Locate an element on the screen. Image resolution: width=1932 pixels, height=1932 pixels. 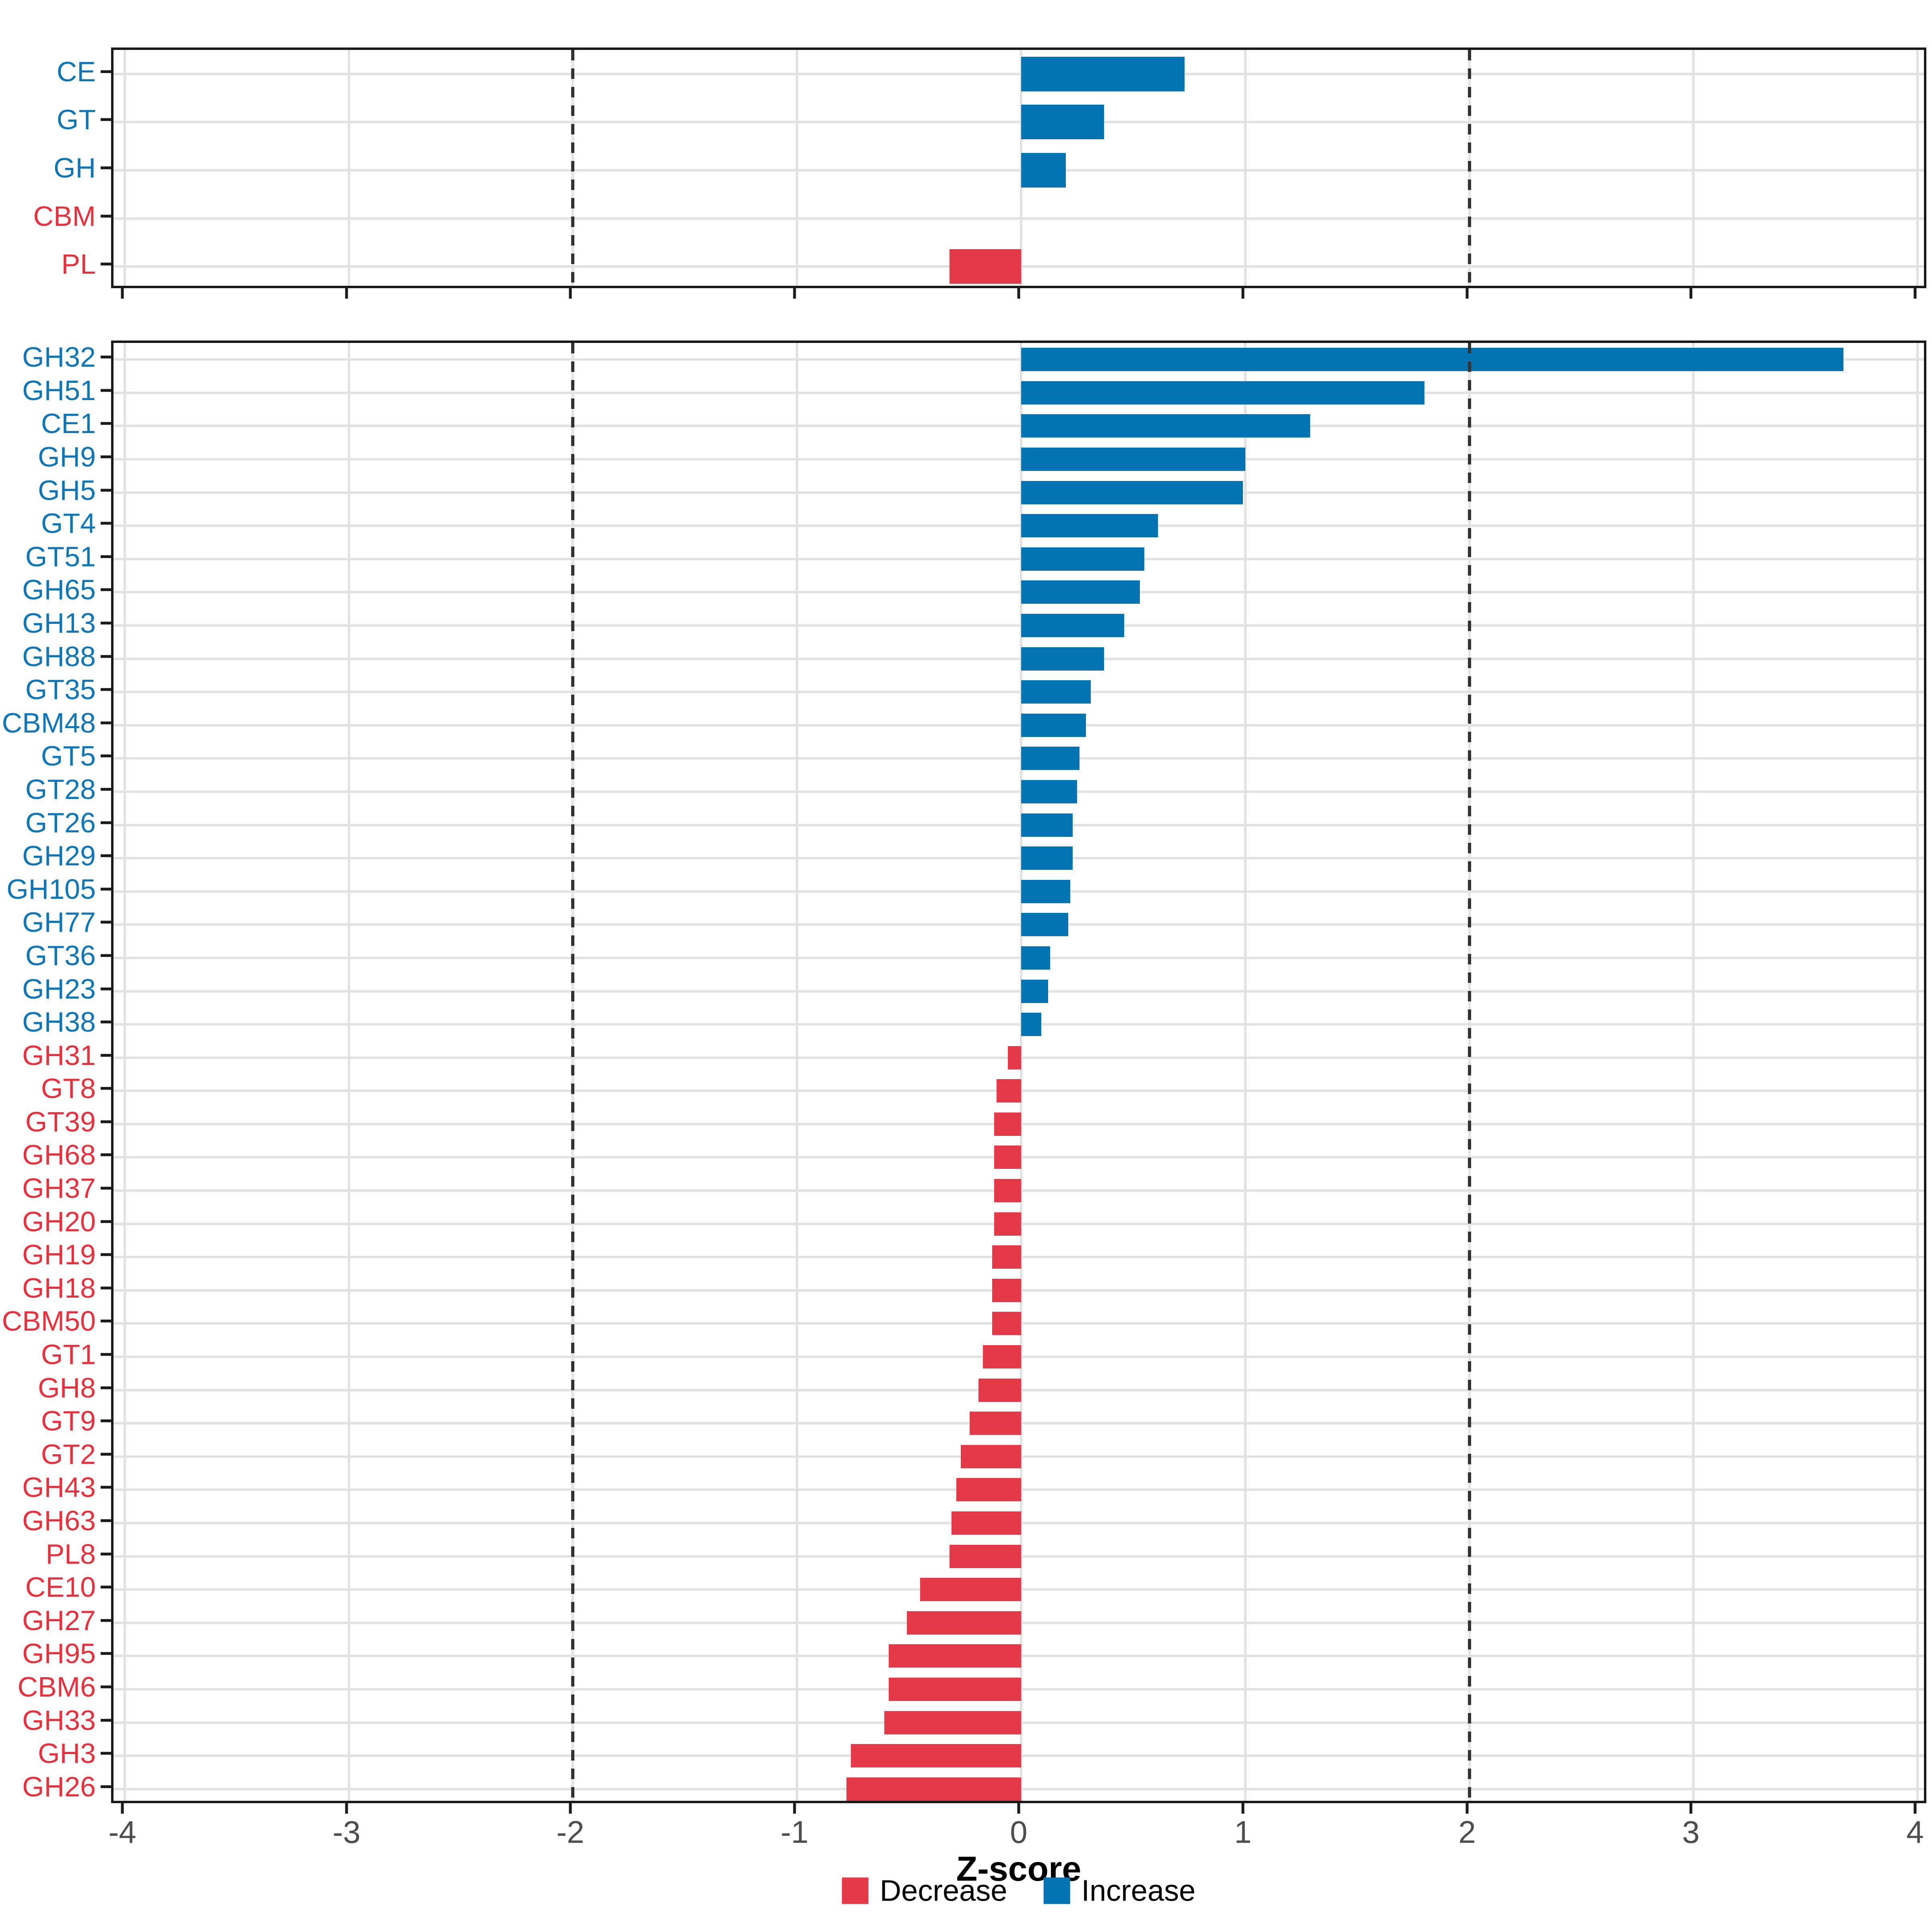
bar-GH32 is located at coordinates (1432, 359).